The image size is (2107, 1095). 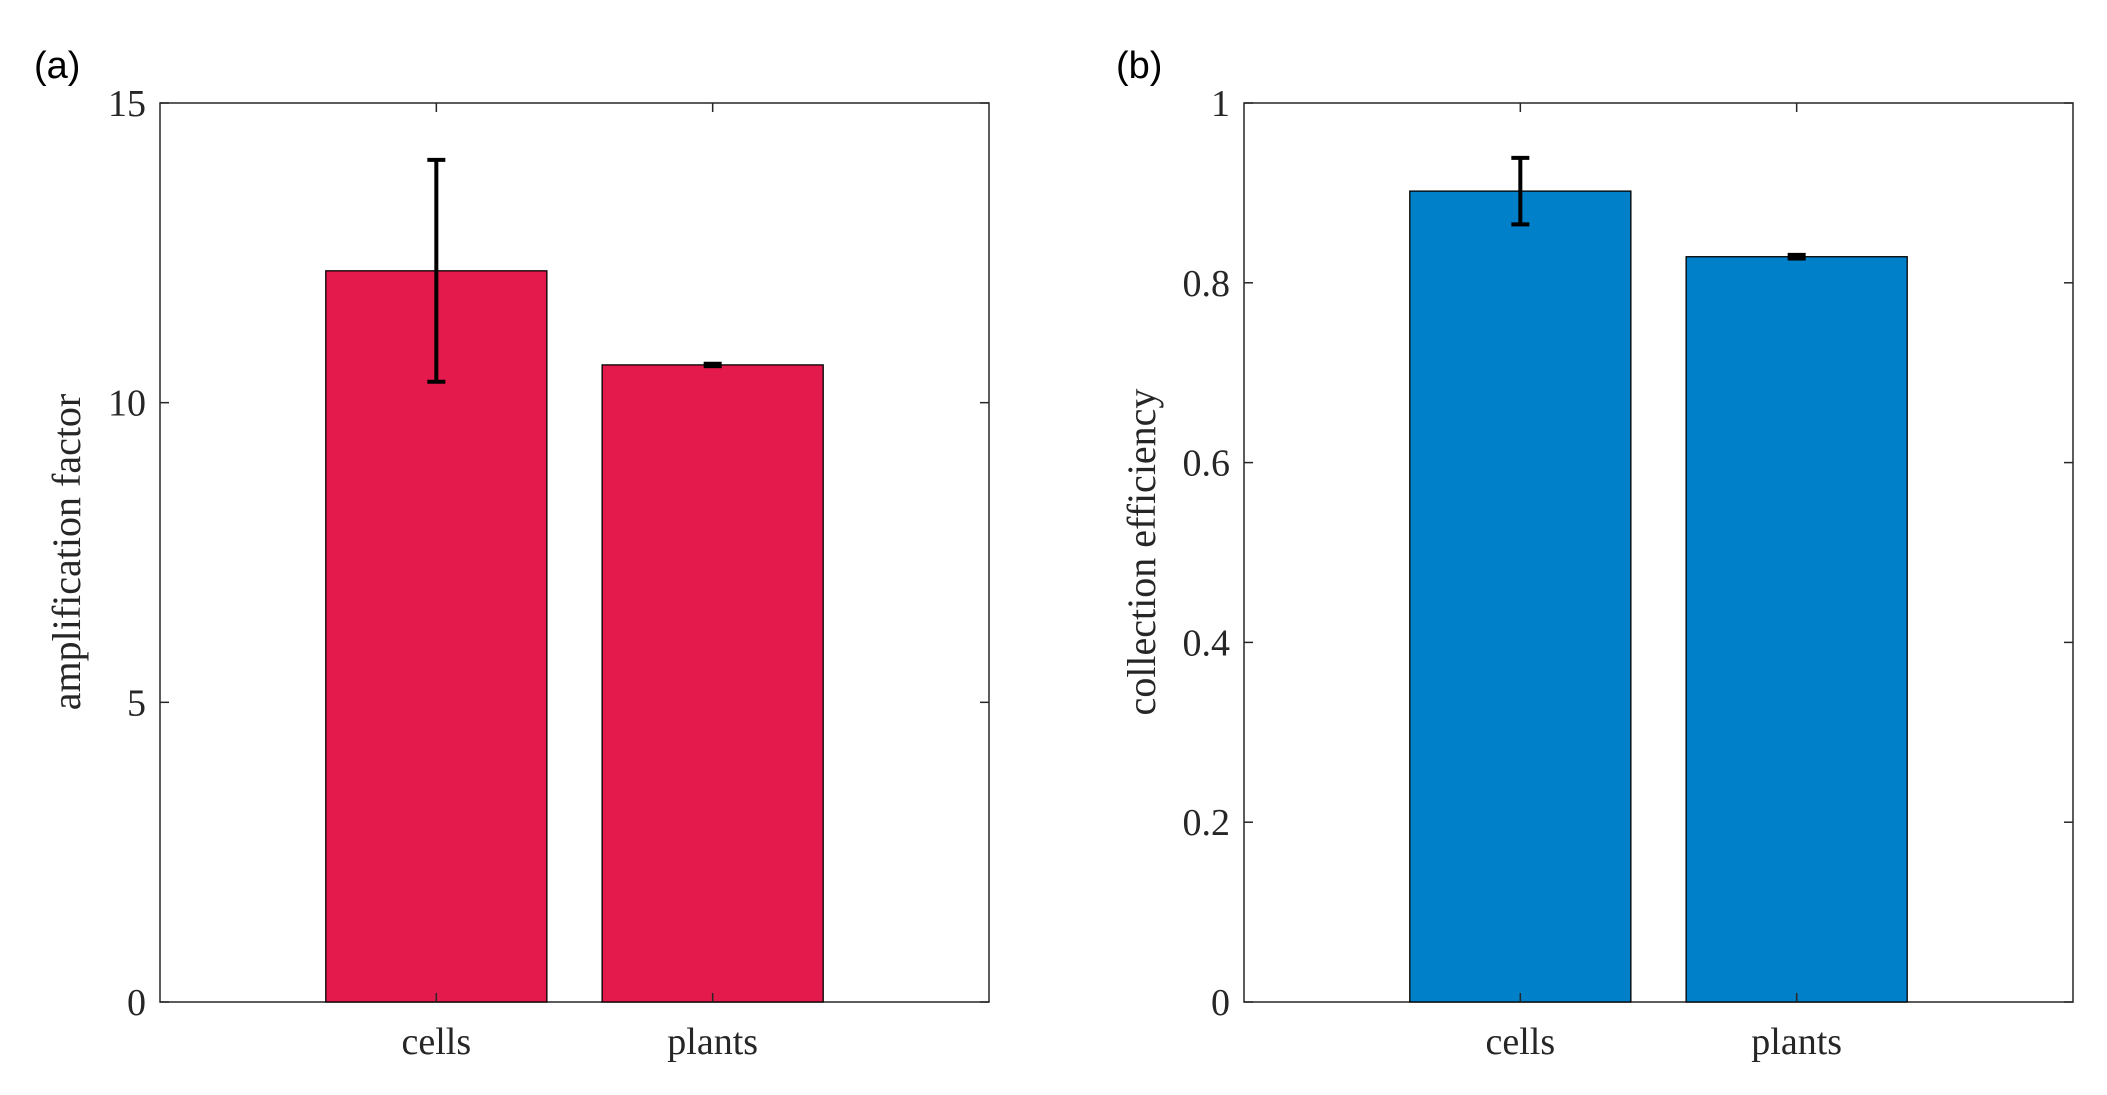 What do you see at coordinates (437, 1042) in the screenshot?
I see `x-tick-label-a-cells: cells` at bounding box center [437, 1042].